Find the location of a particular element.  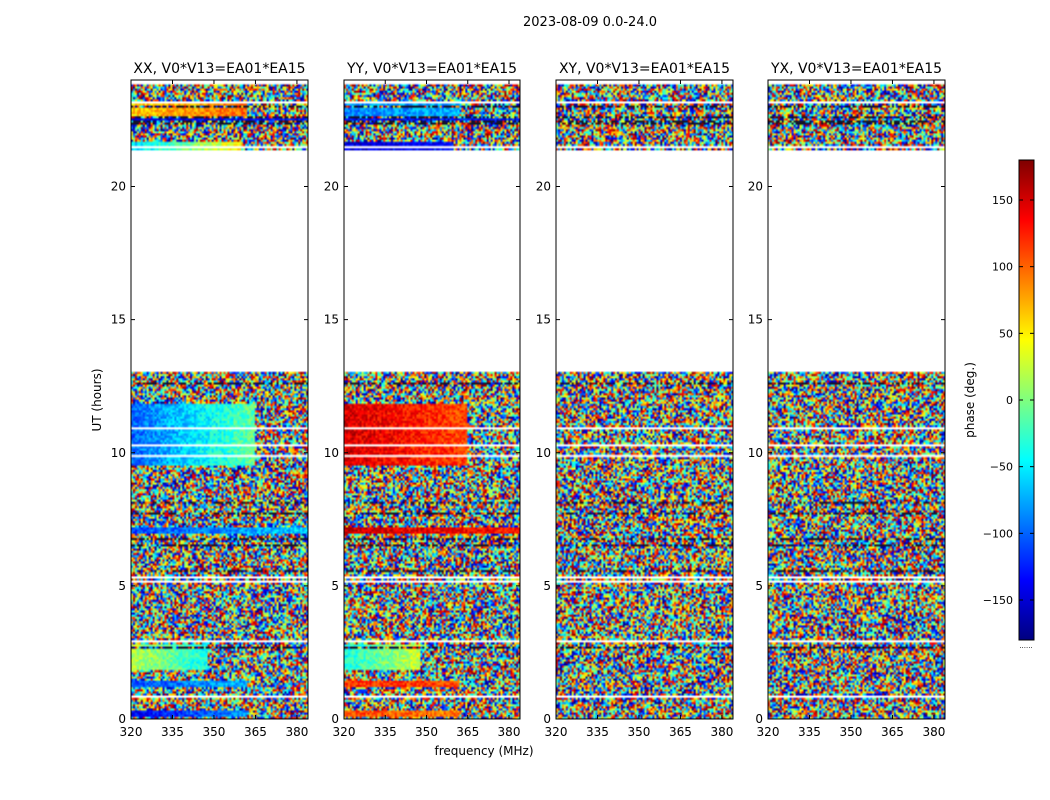

colorbar-tick-label: −150 is located at coordinates (998, 600).